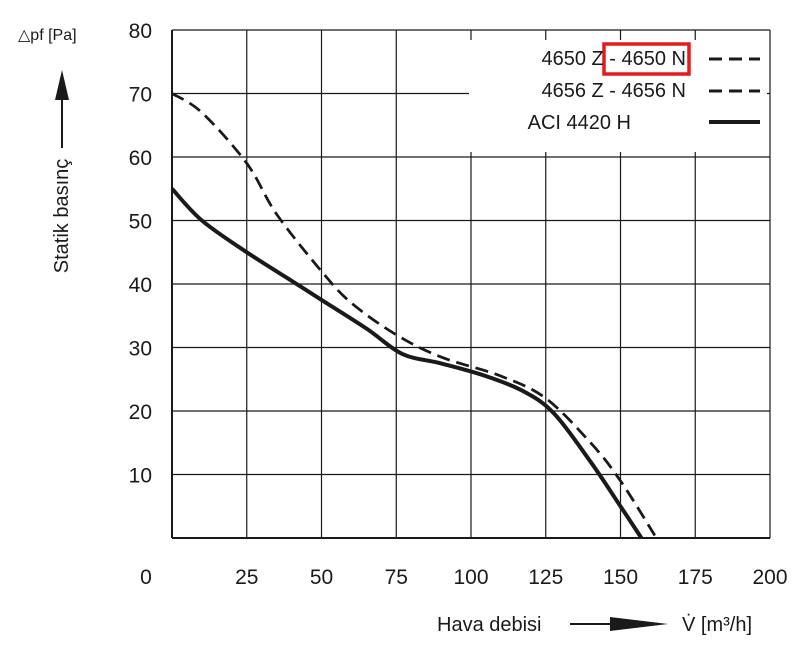 This screenshot has height=652, width=812. What do you see at coordinates (545, 577) in the screenshot?
I see `x-tick-label: 125` at bounding box center [545, 577].